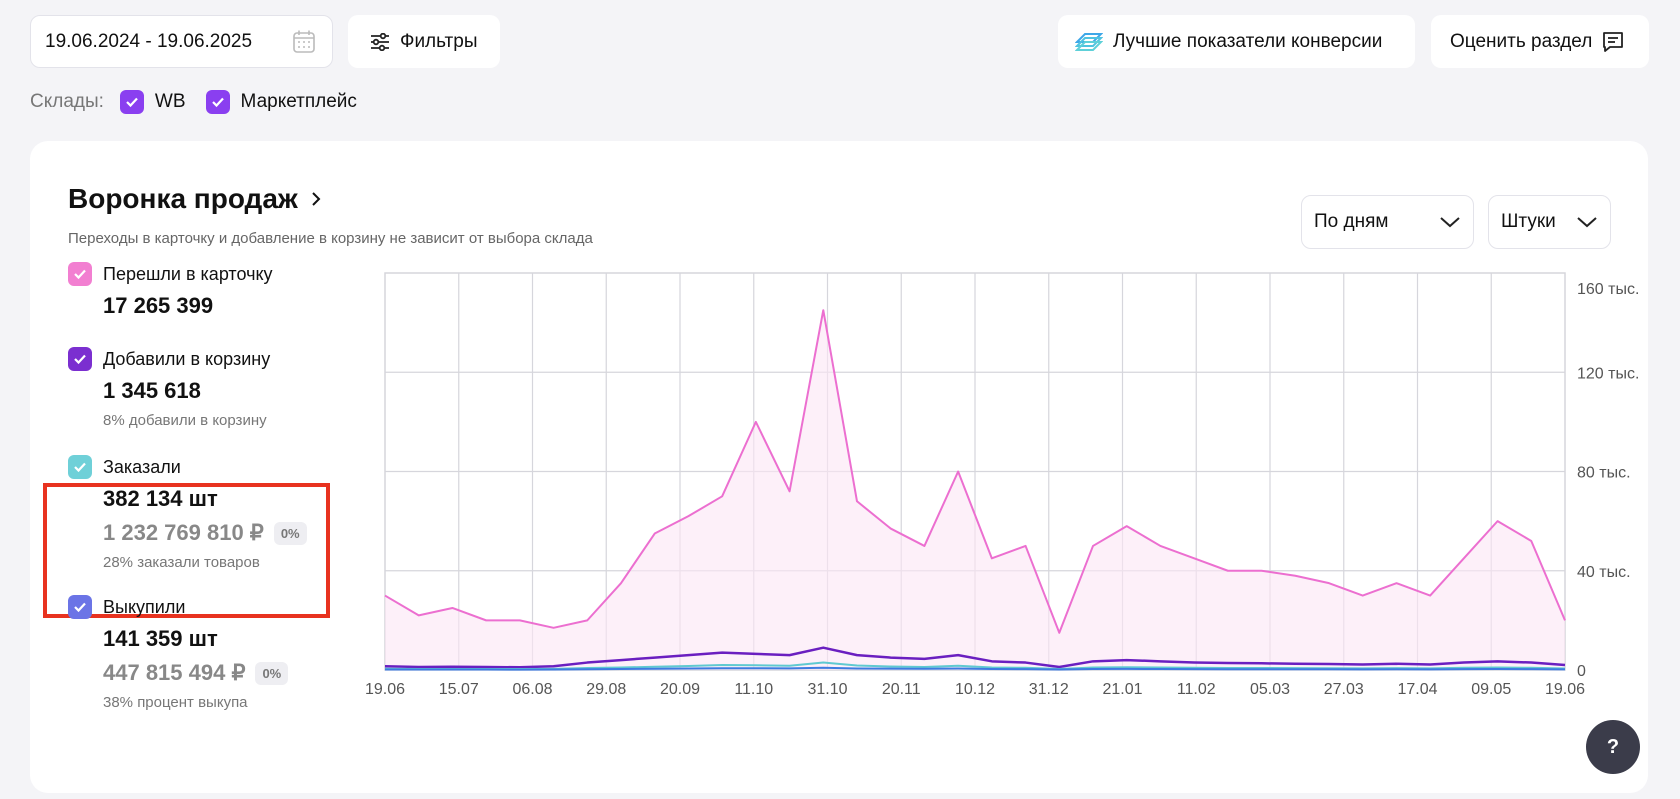 The width and height of the screenshot is (1680, 799). I want to click on y-tick-label: 120 тыс., so click(1608, 373).